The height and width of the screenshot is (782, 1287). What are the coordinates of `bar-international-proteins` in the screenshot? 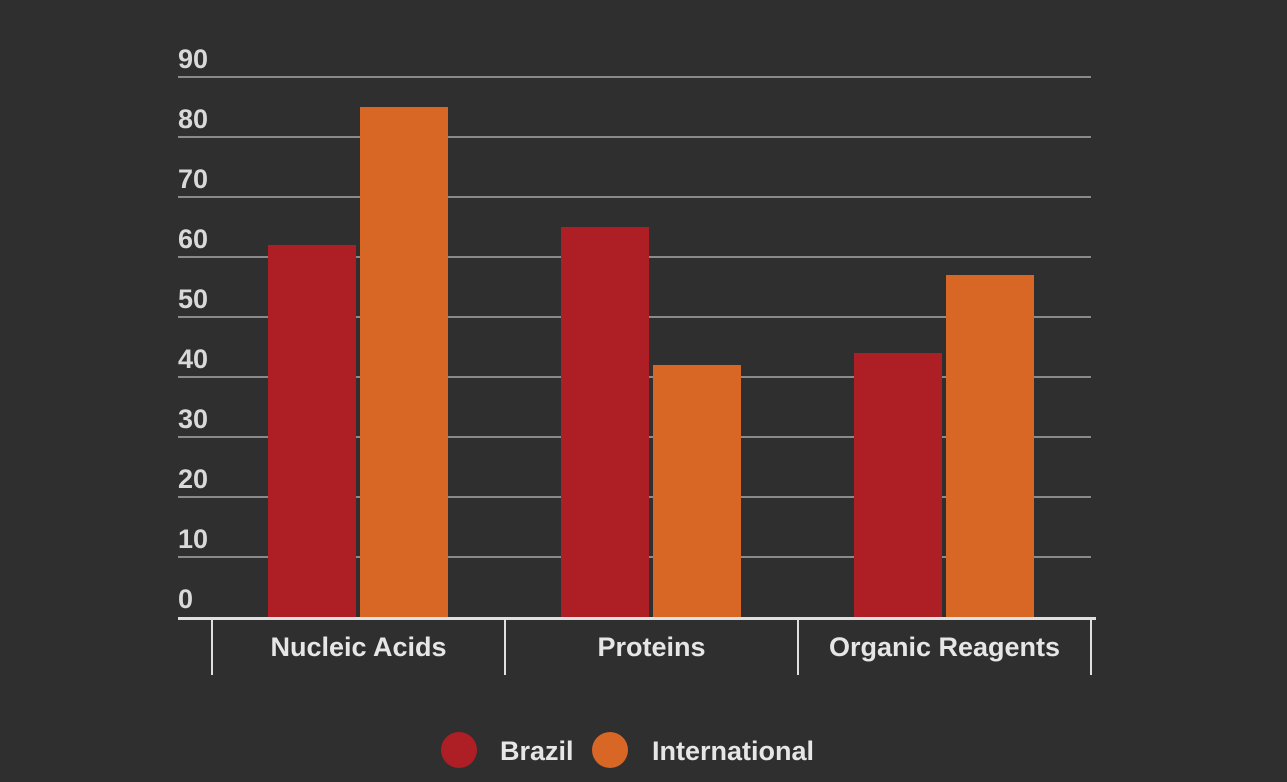 It's located at (697, 491).